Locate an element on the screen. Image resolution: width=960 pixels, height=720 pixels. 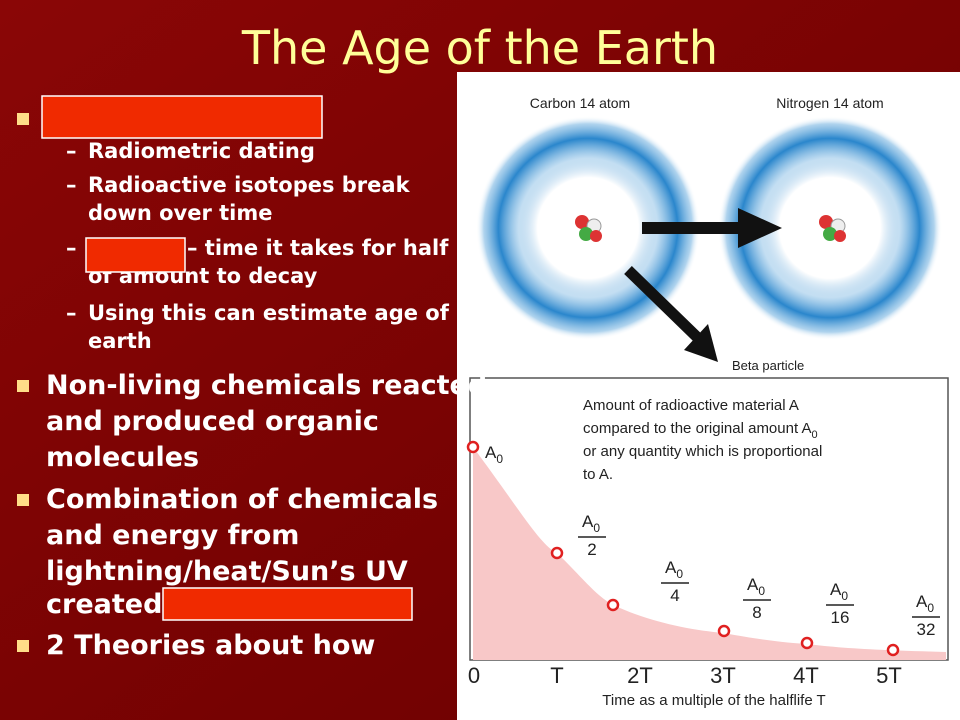
x-tick-label: 3T is located at coordinates (723, 675).